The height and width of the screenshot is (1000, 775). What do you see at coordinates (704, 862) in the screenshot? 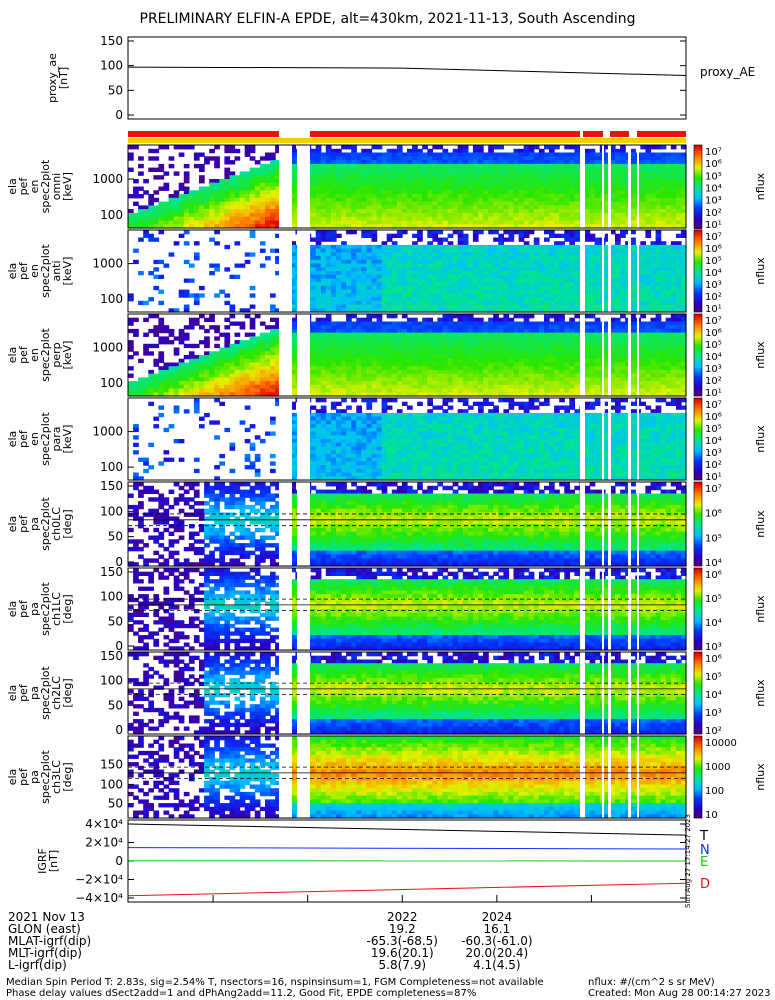
I see `legend-label-e: E` at bounding box center [704, 862].